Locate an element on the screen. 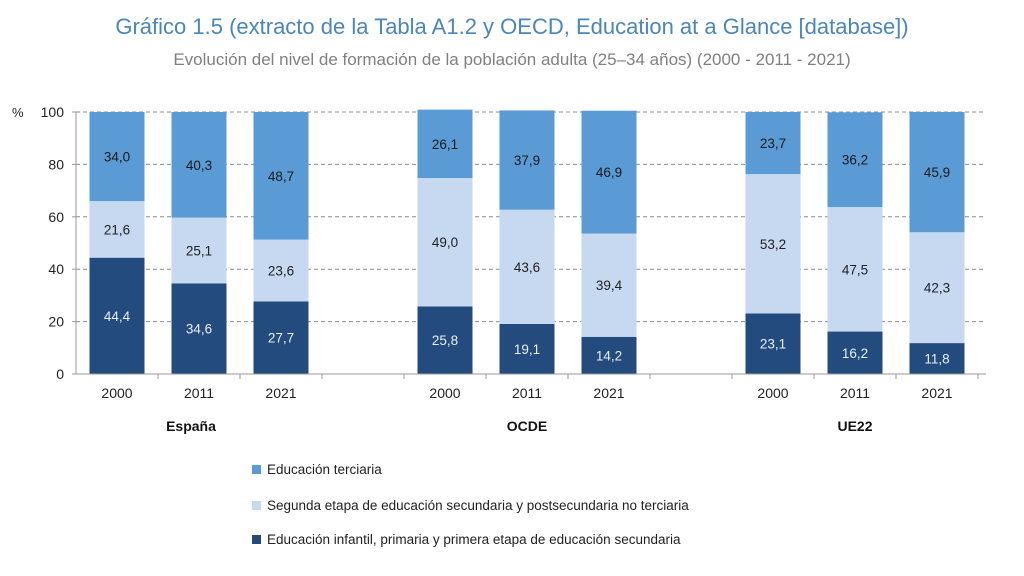  group-label: España is located at coordinates (191, 426).